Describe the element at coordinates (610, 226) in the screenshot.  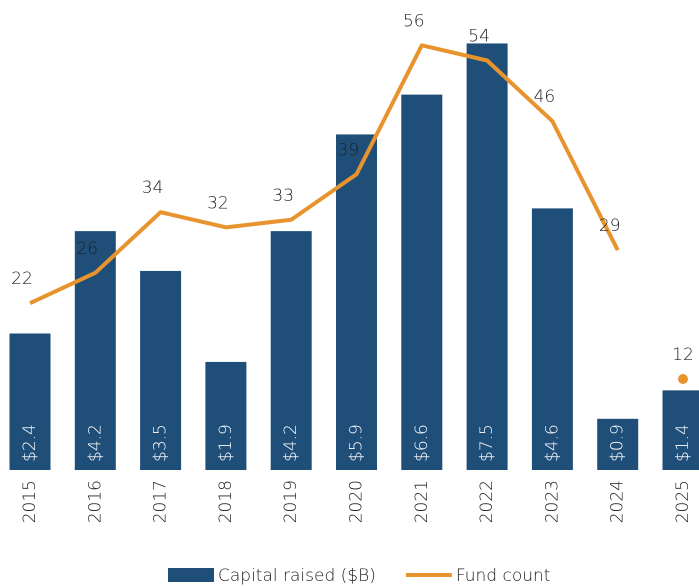
I see `line-value-label: 29` at that location.